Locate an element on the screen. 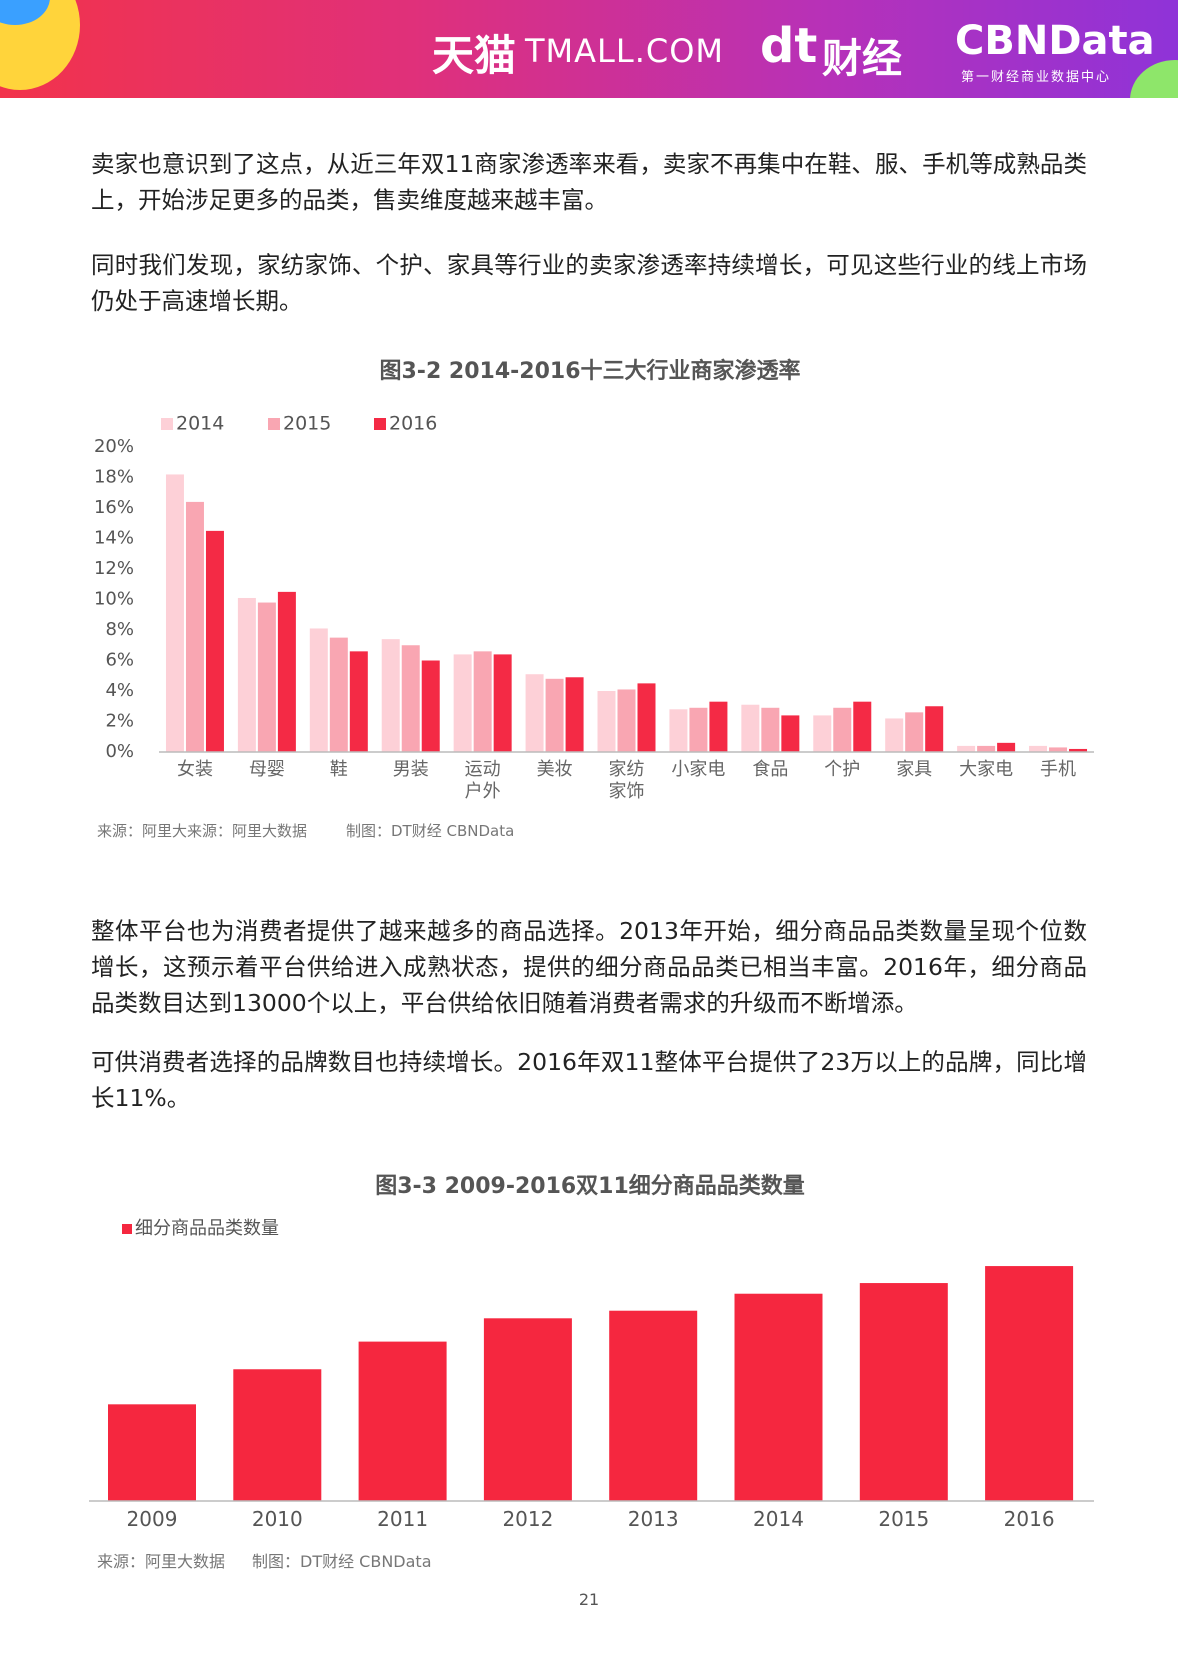 Image resolution: width=1178 pixels, height=1665 pixels. x-tick-label: 2010 is located at coordinates (277, 1519).